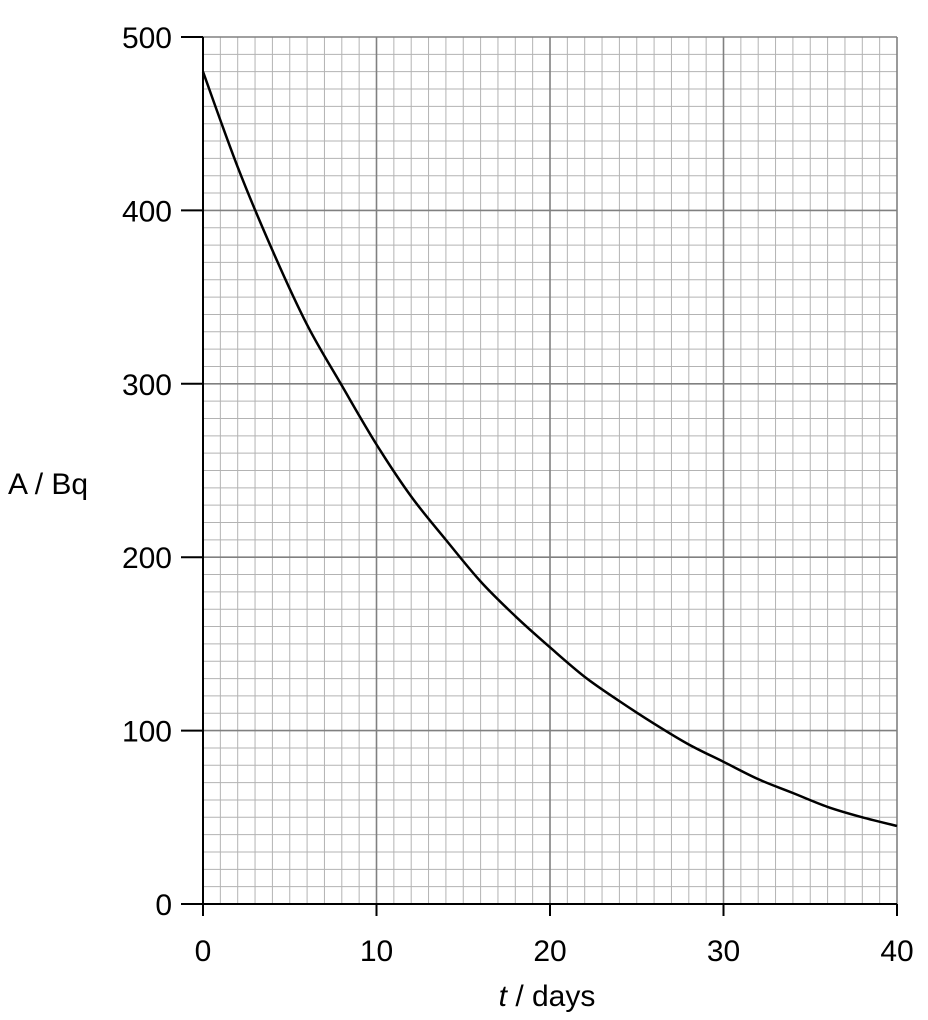 This screenshot has width=928, height=1020. What do you see at coordinates (549, 951) in the screenshot?
I see `x-tick-label: 20` at bounding box center [549, 951].